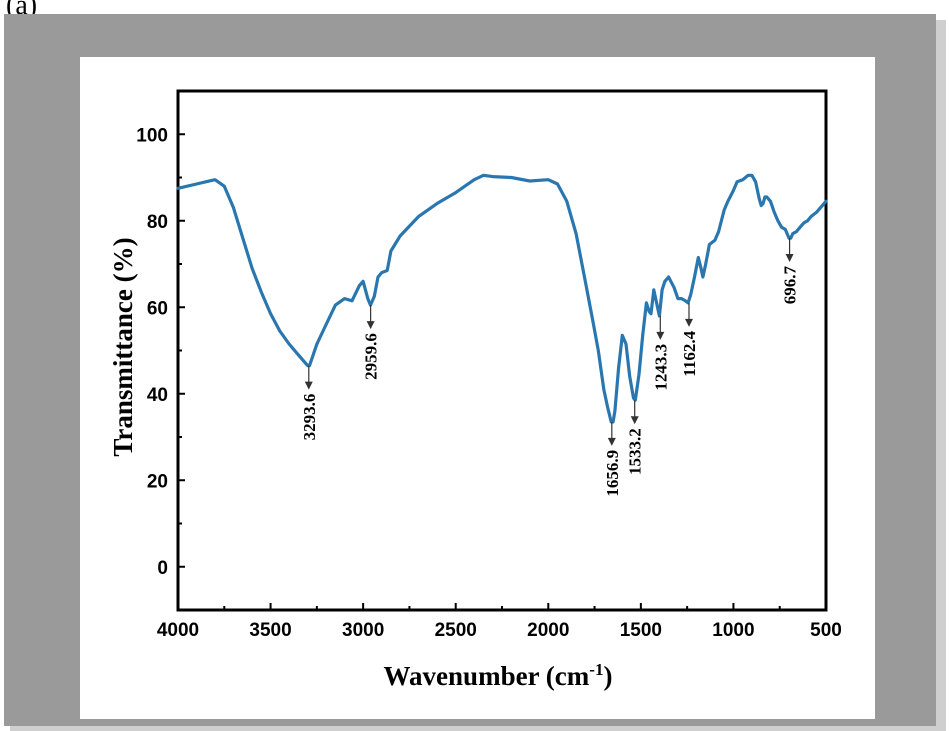 The height and width of the screenshot is (731, 949). I want to click on x-axis-title-end: ), so click(607, 676).